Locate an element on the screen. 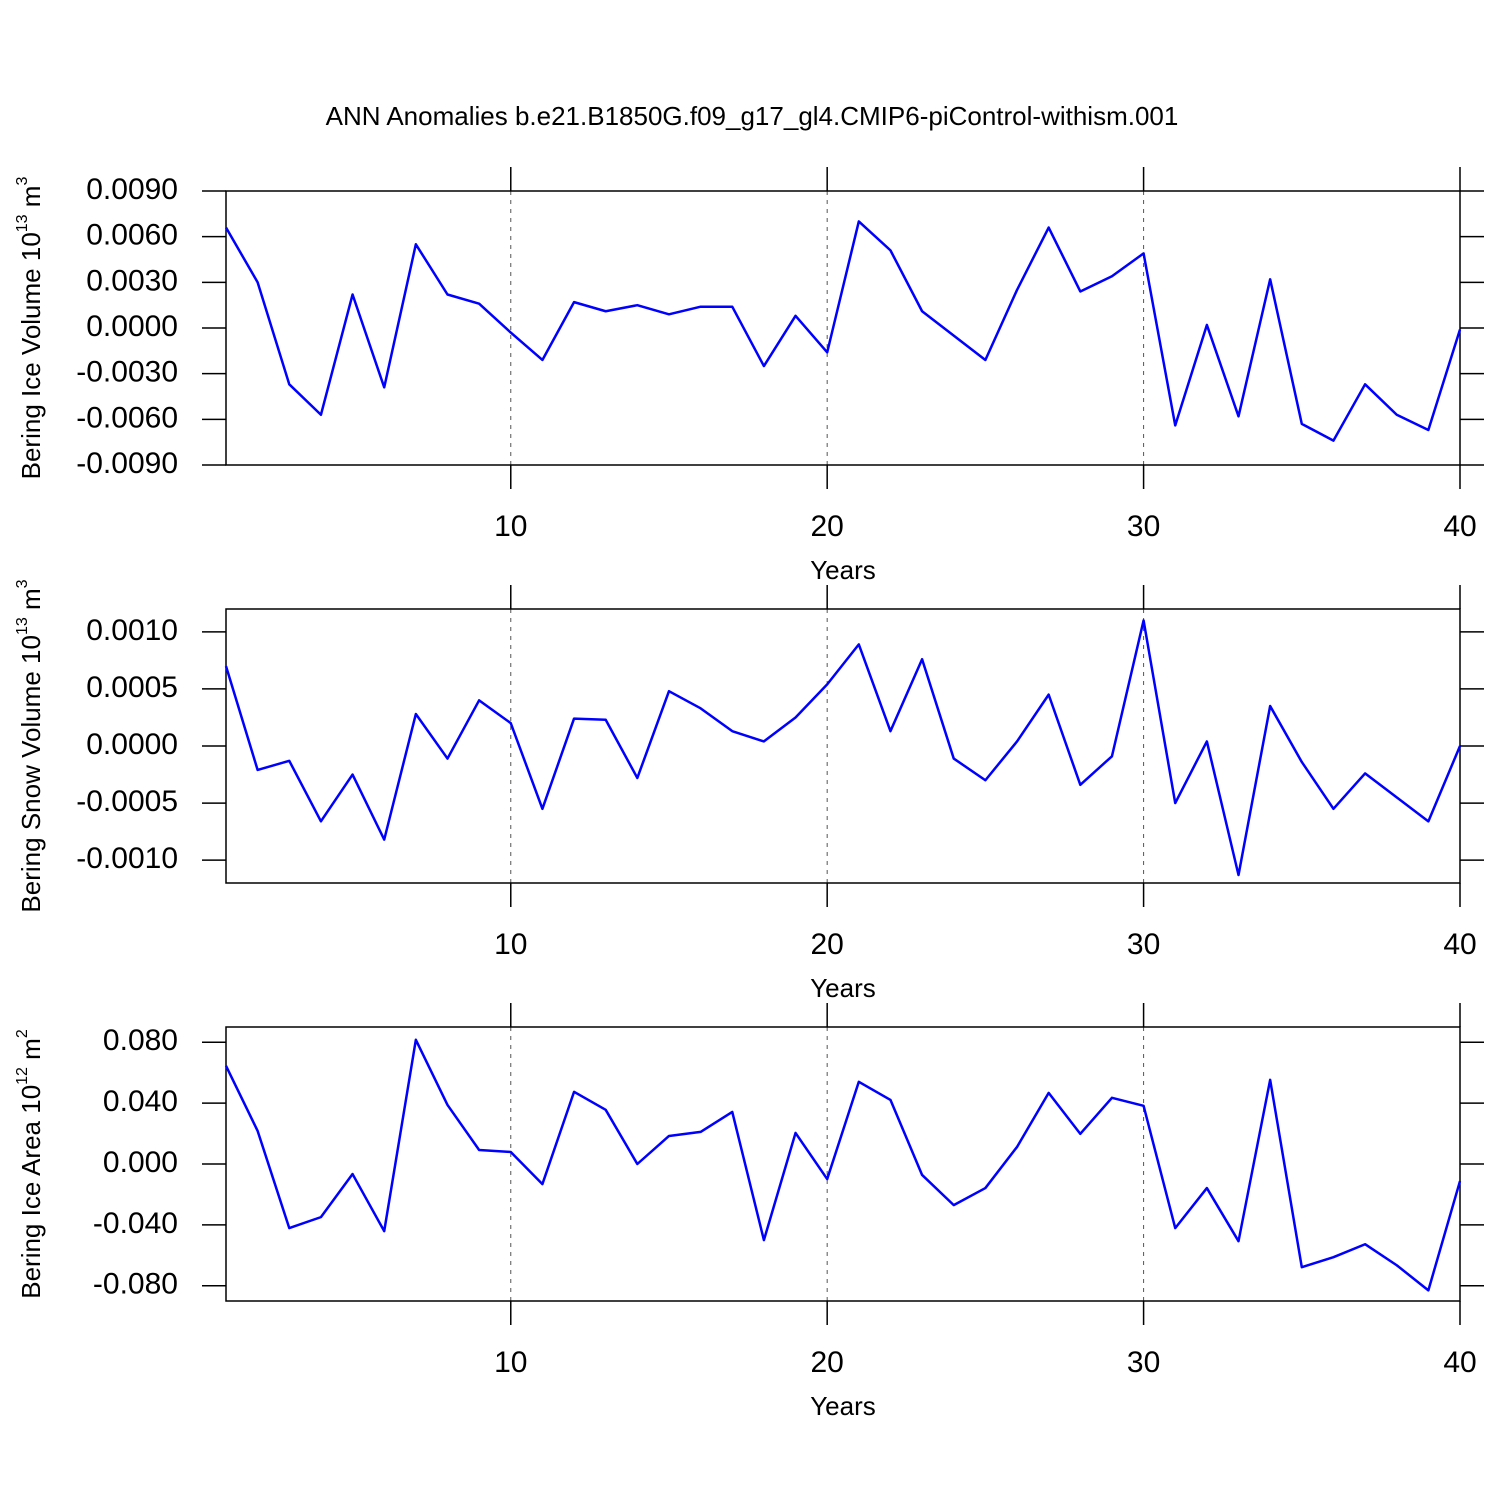  y-tick-label: -0.0030 is located at coordinates (127, 372).